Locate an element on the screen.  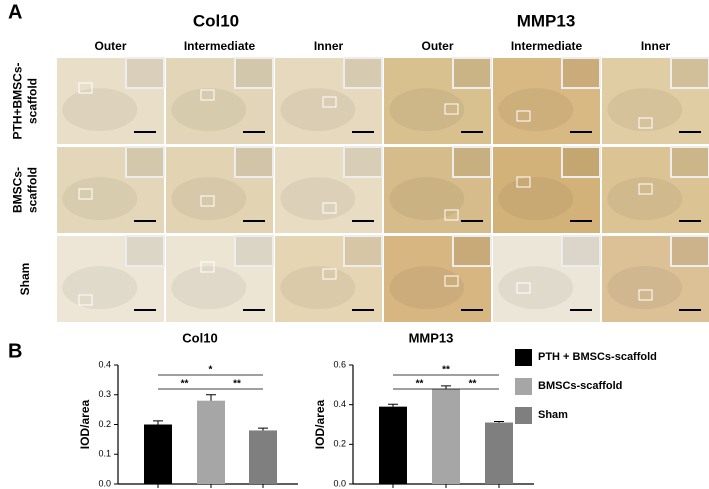
group-title: Col10 is located at coordinates (216, 20).